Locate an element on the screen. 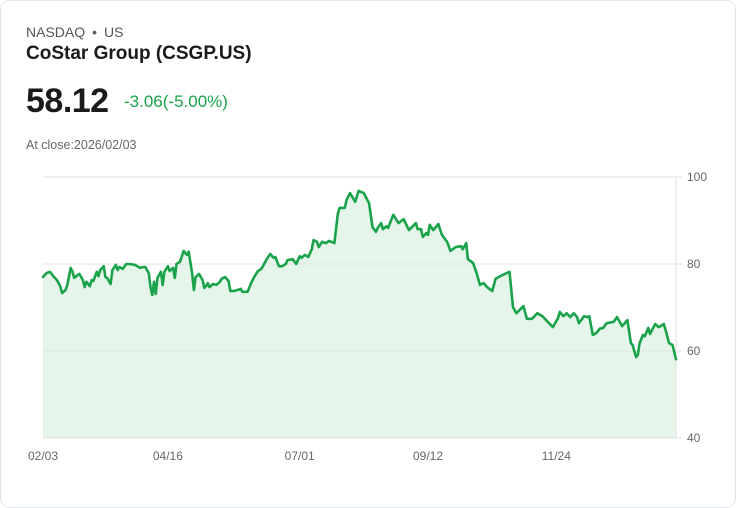  x-tick-label: 11/24 is located at coordinates (556, 456).